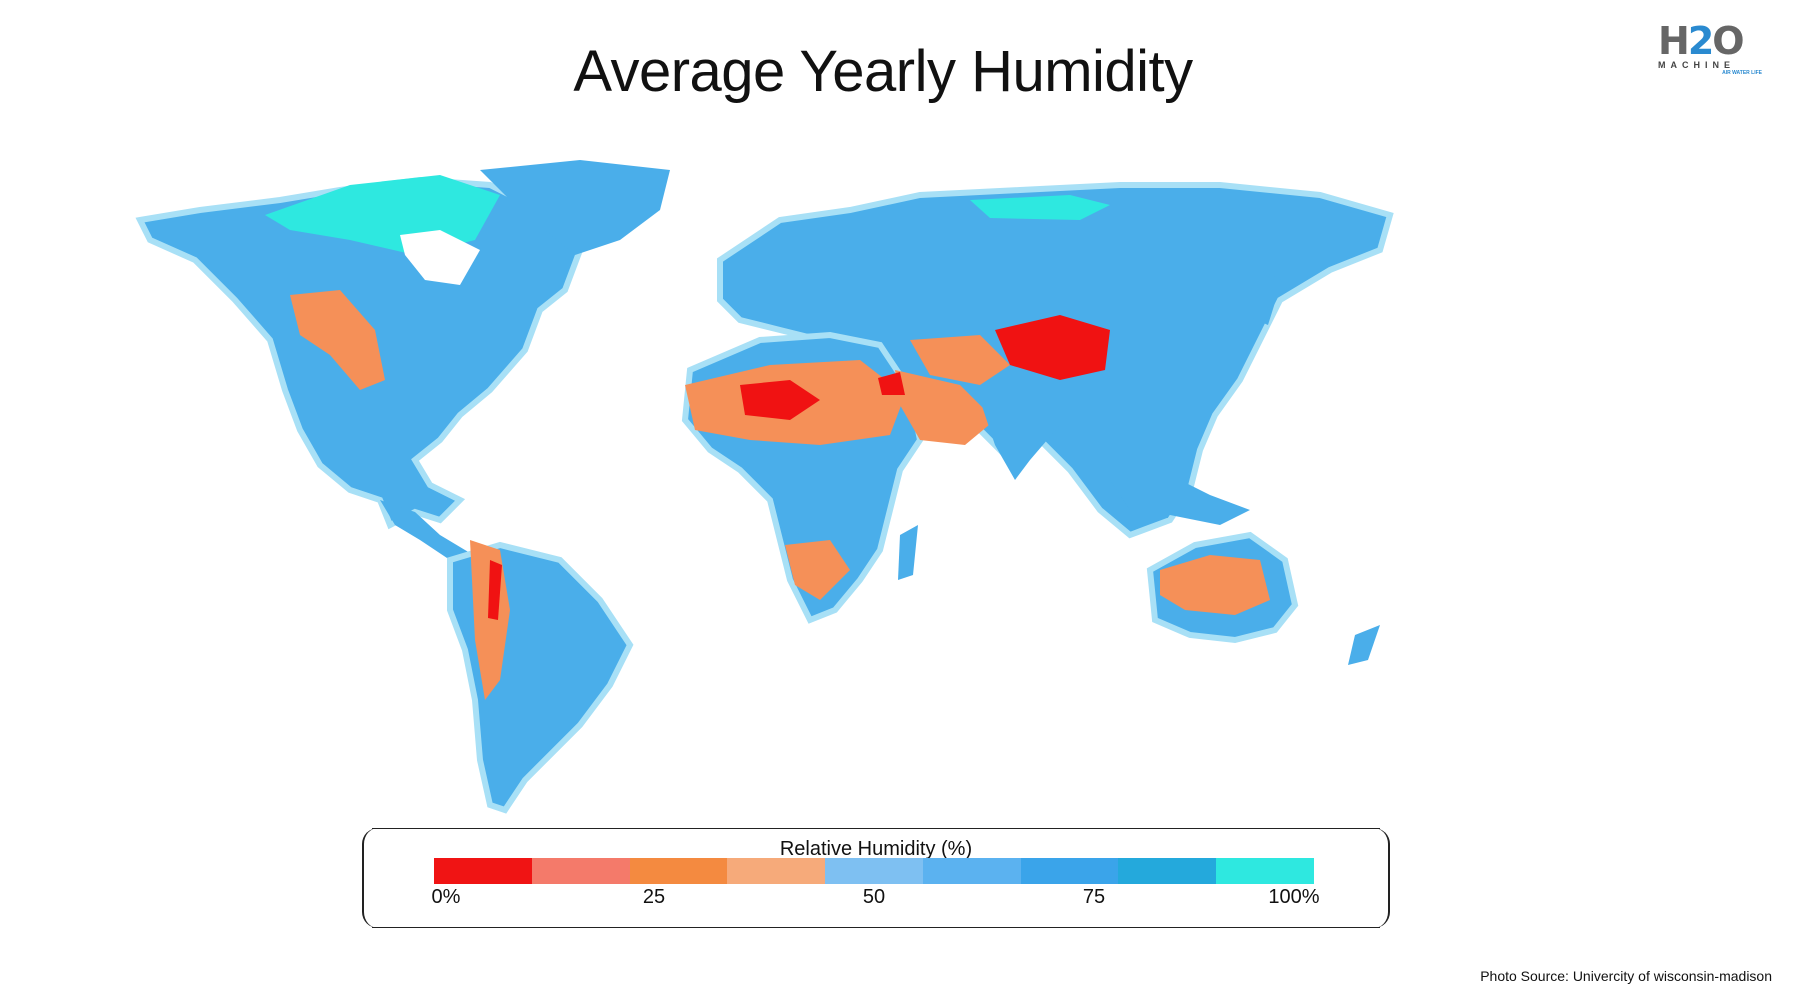  What do you see at coordinates (891, 383) in the screenshot?
I see `arabia-very-dry-zone` at bounding box center [891, 383].